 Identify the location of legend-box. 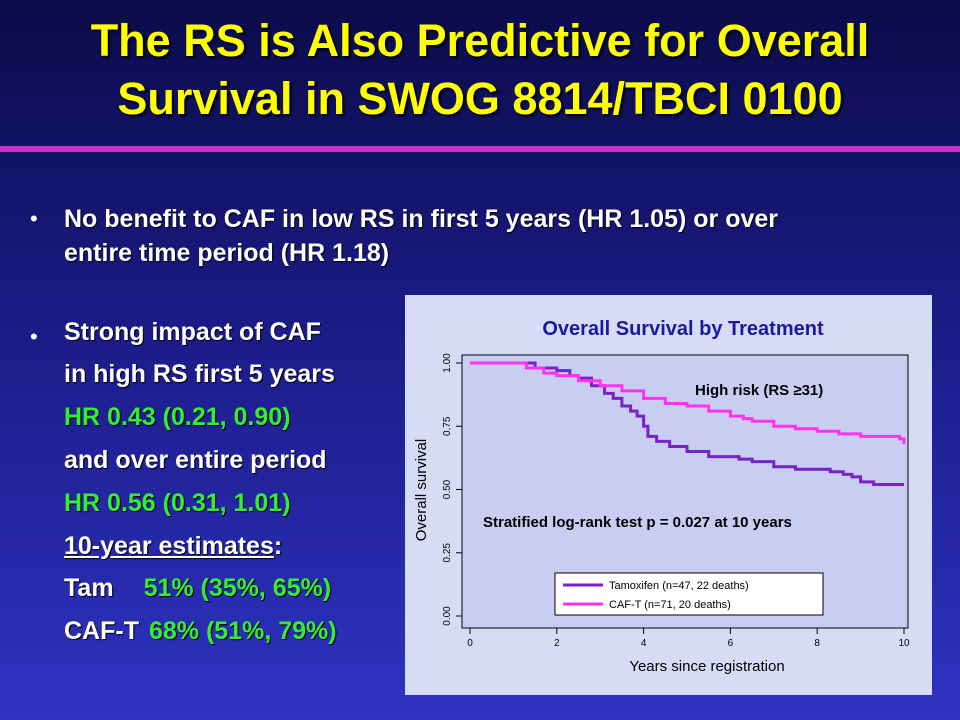
(689, 594).